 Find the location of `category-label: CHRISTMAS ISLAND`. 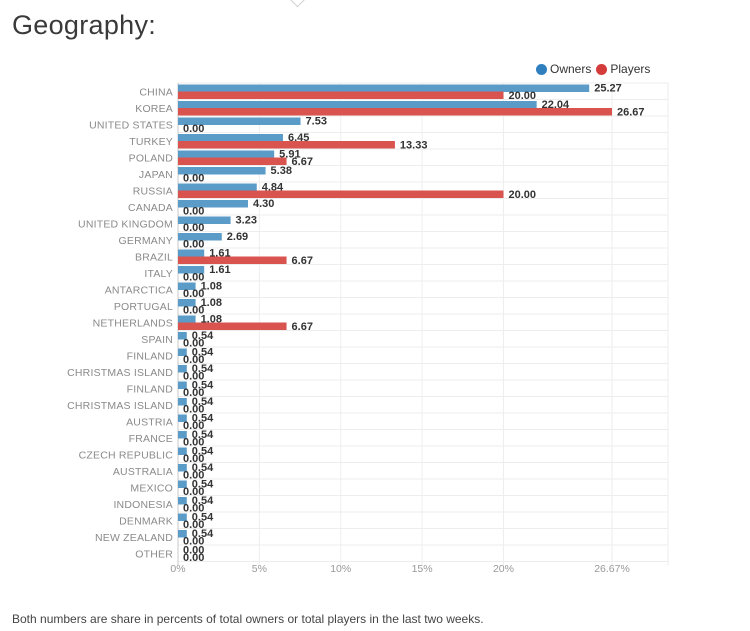

category-label: CHRISTMAS ISLAND is located at coordinates (120, 373).